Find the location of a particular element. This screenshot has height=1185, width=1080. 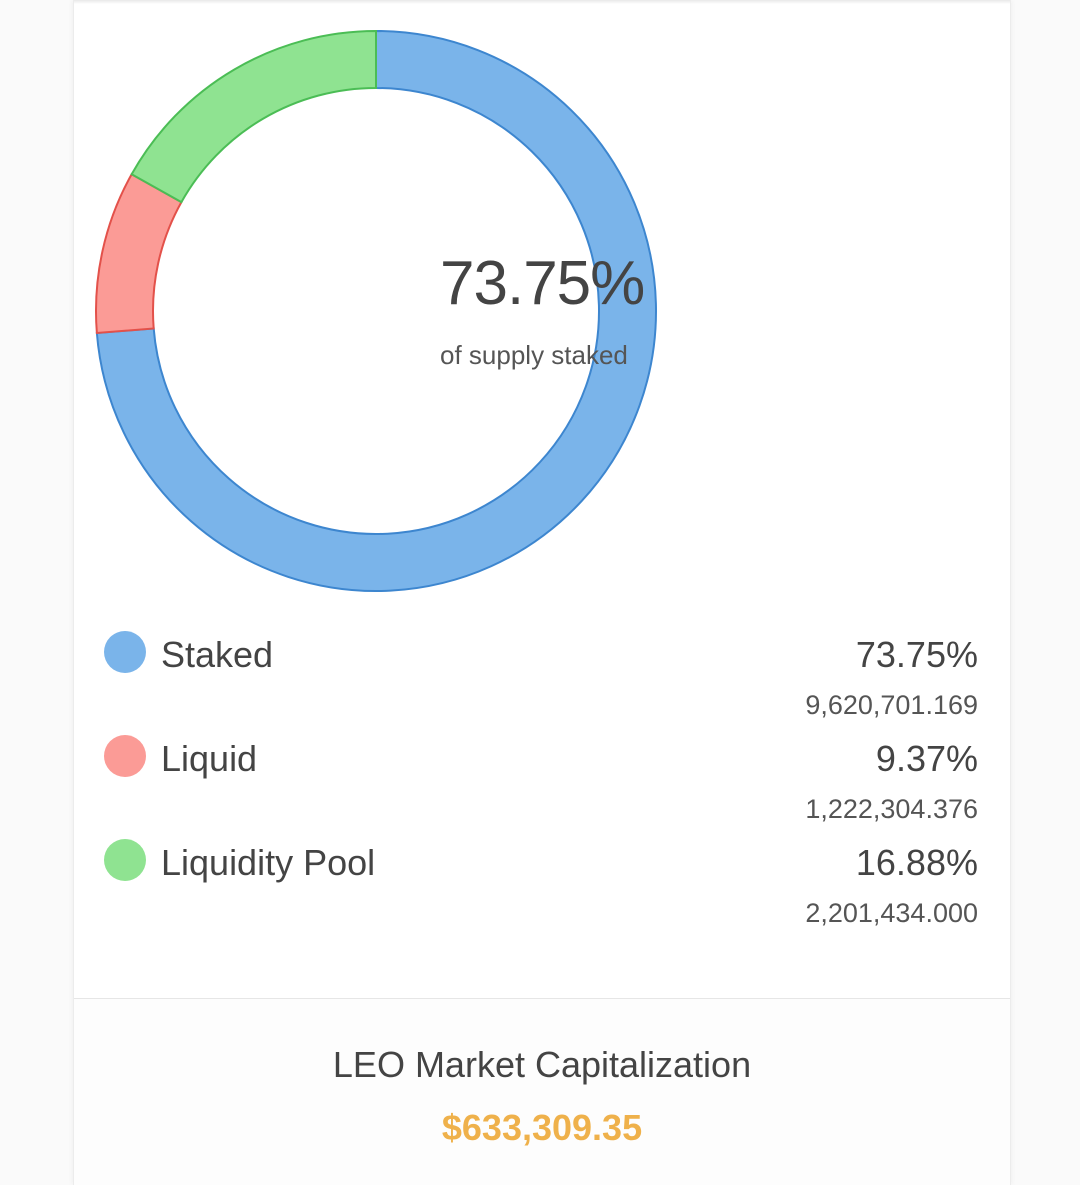

legend-label: Staked is located at coordinates (217, 654).